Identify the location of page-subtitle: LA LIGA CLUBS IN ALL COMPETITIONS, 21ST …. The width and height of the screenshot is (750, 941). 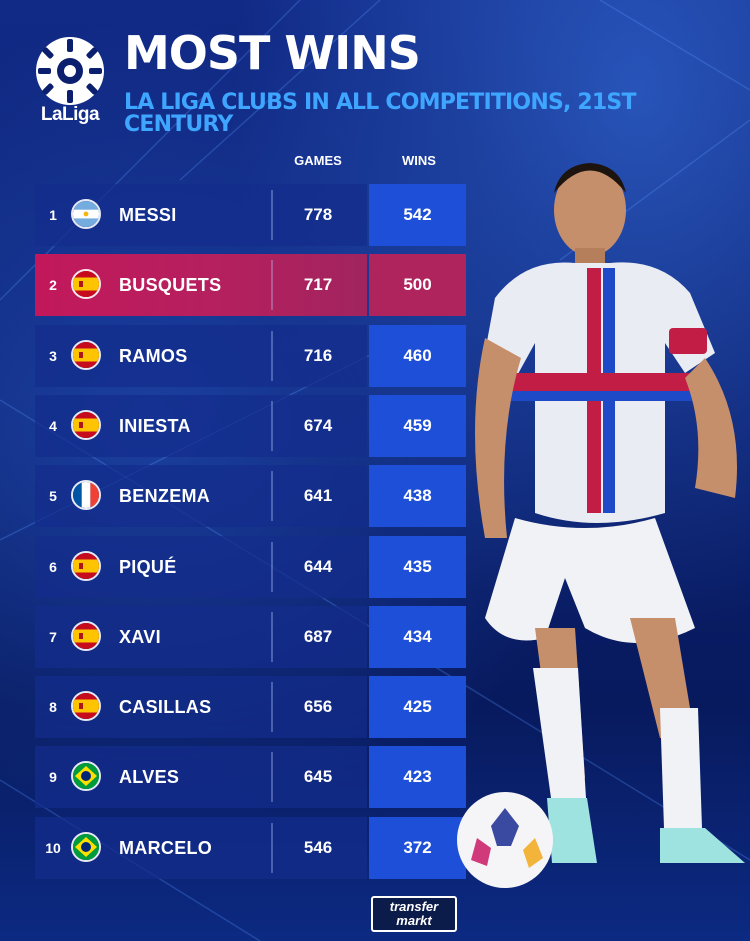
(380, 113).